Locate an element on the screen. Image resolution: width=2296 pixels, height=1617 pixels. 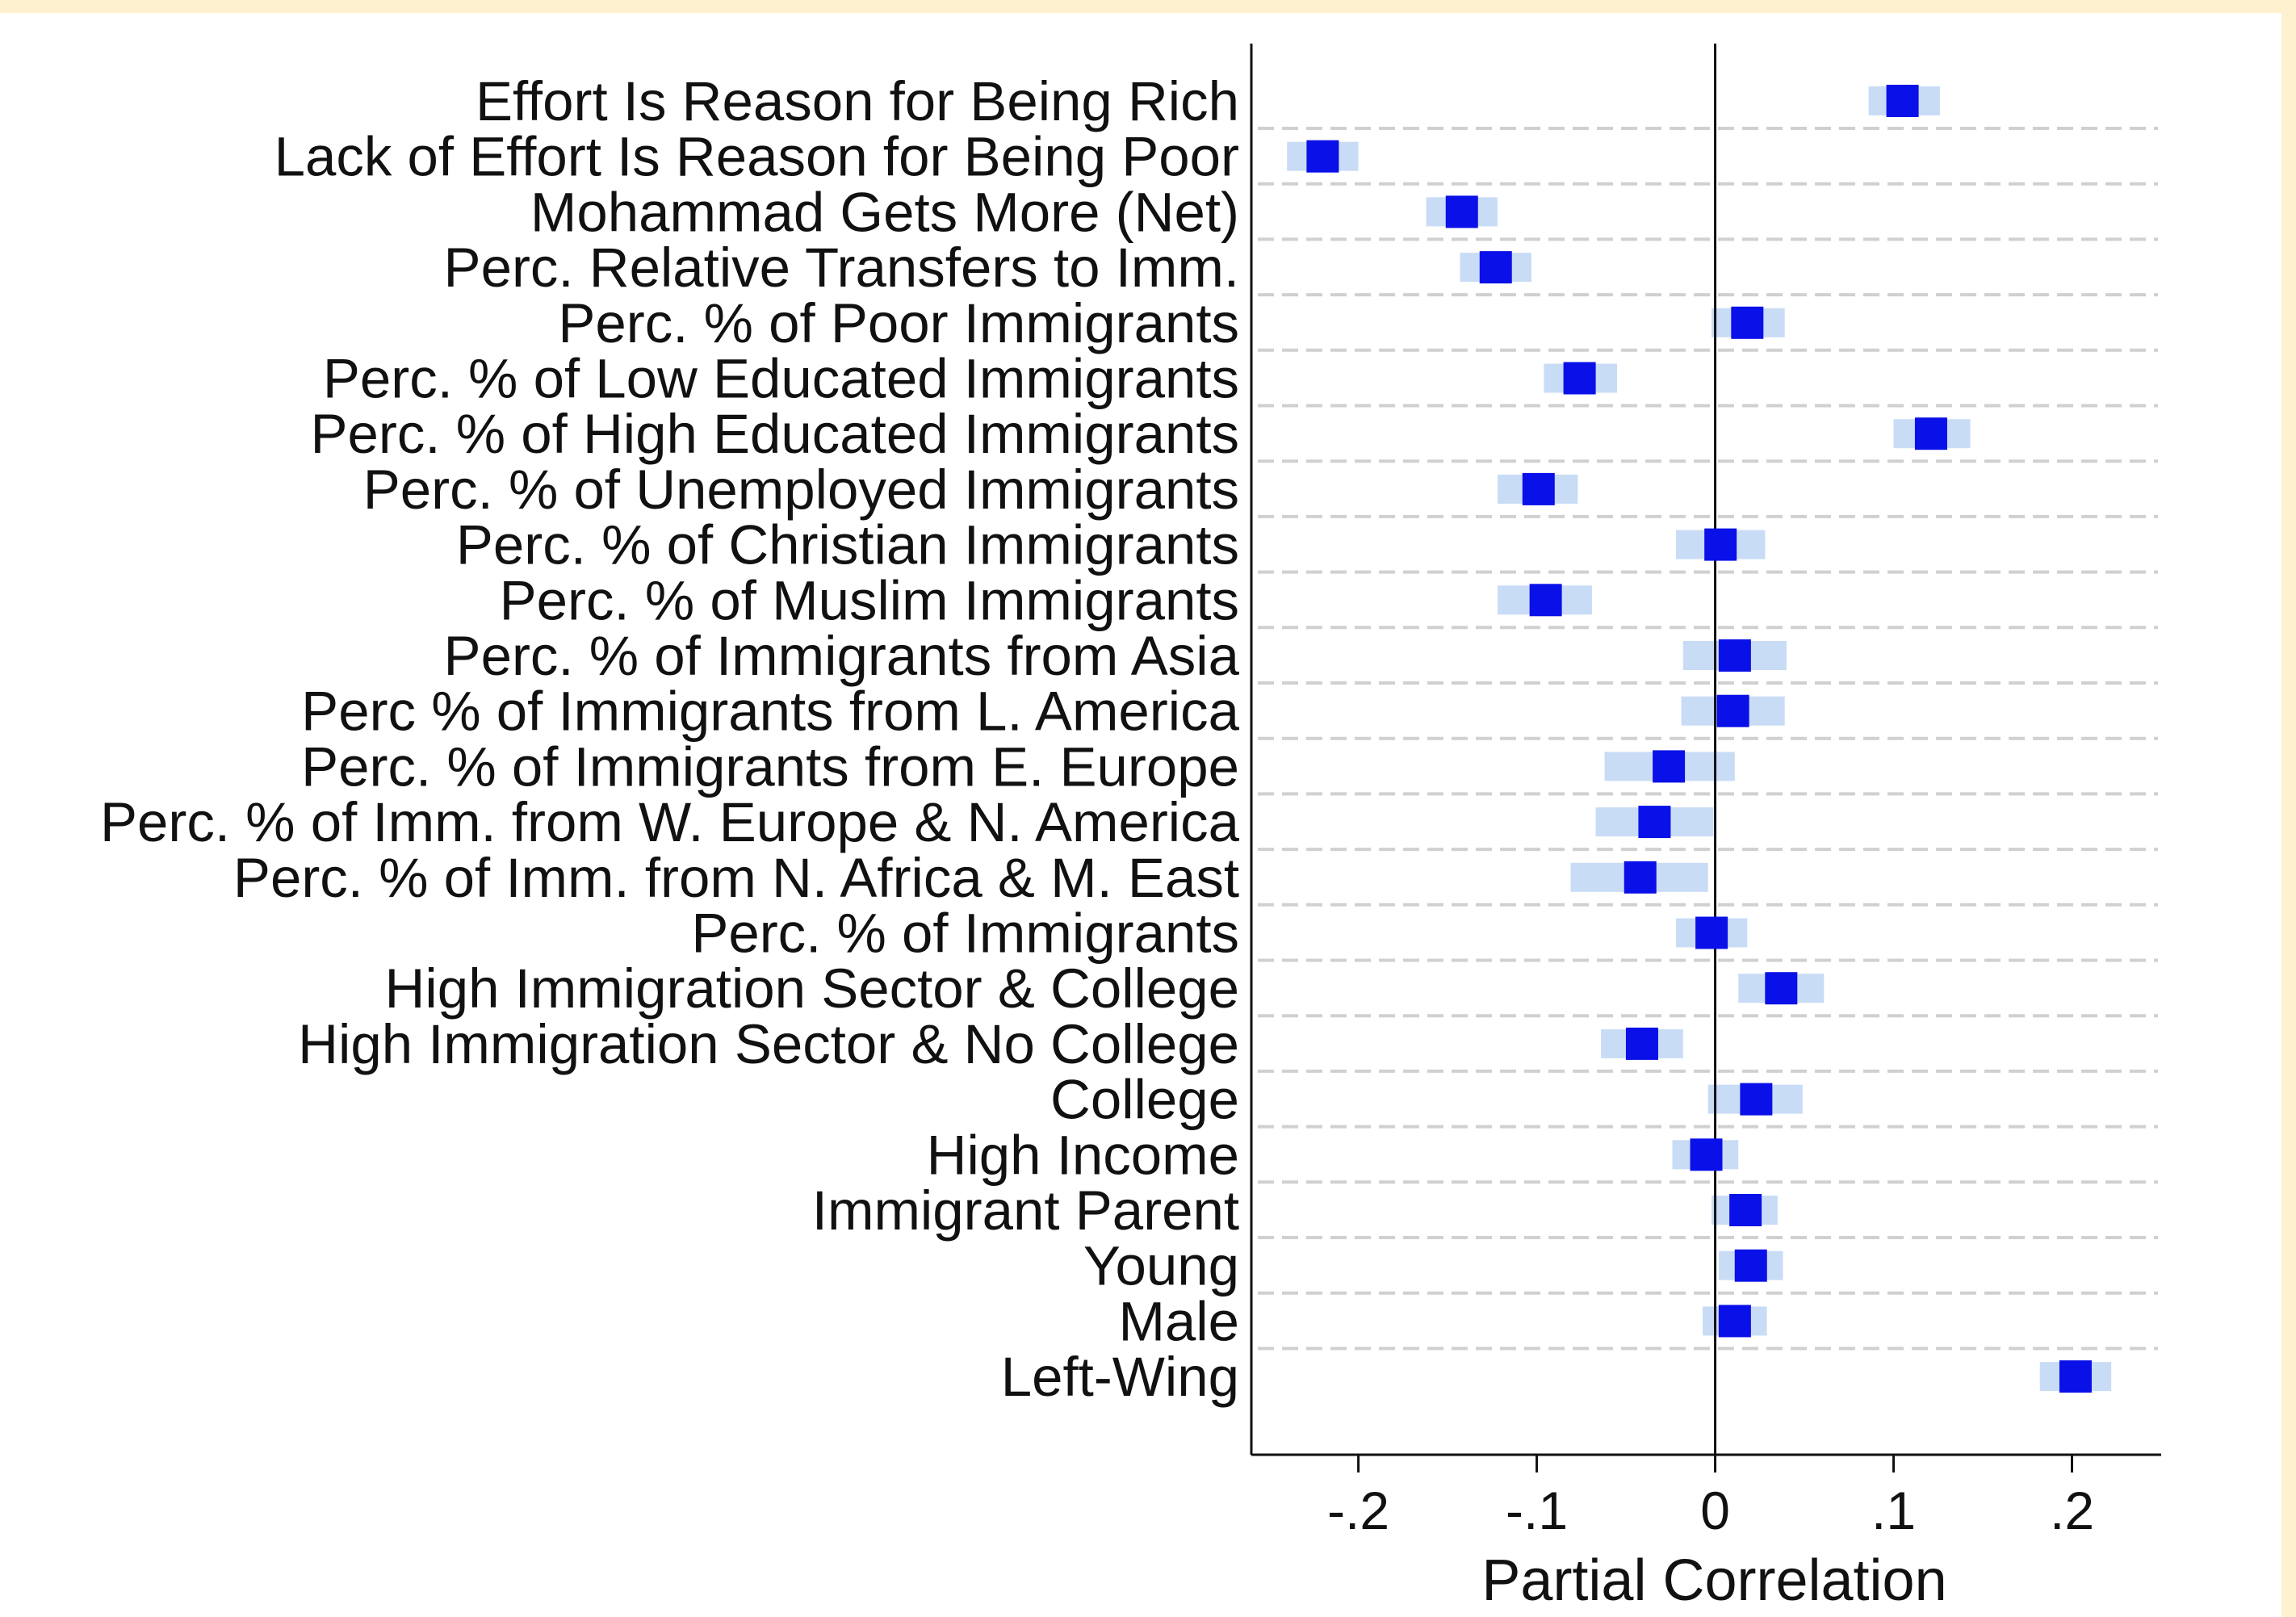
x-tick-label: 0 is located at coordinates (1715, 1510).